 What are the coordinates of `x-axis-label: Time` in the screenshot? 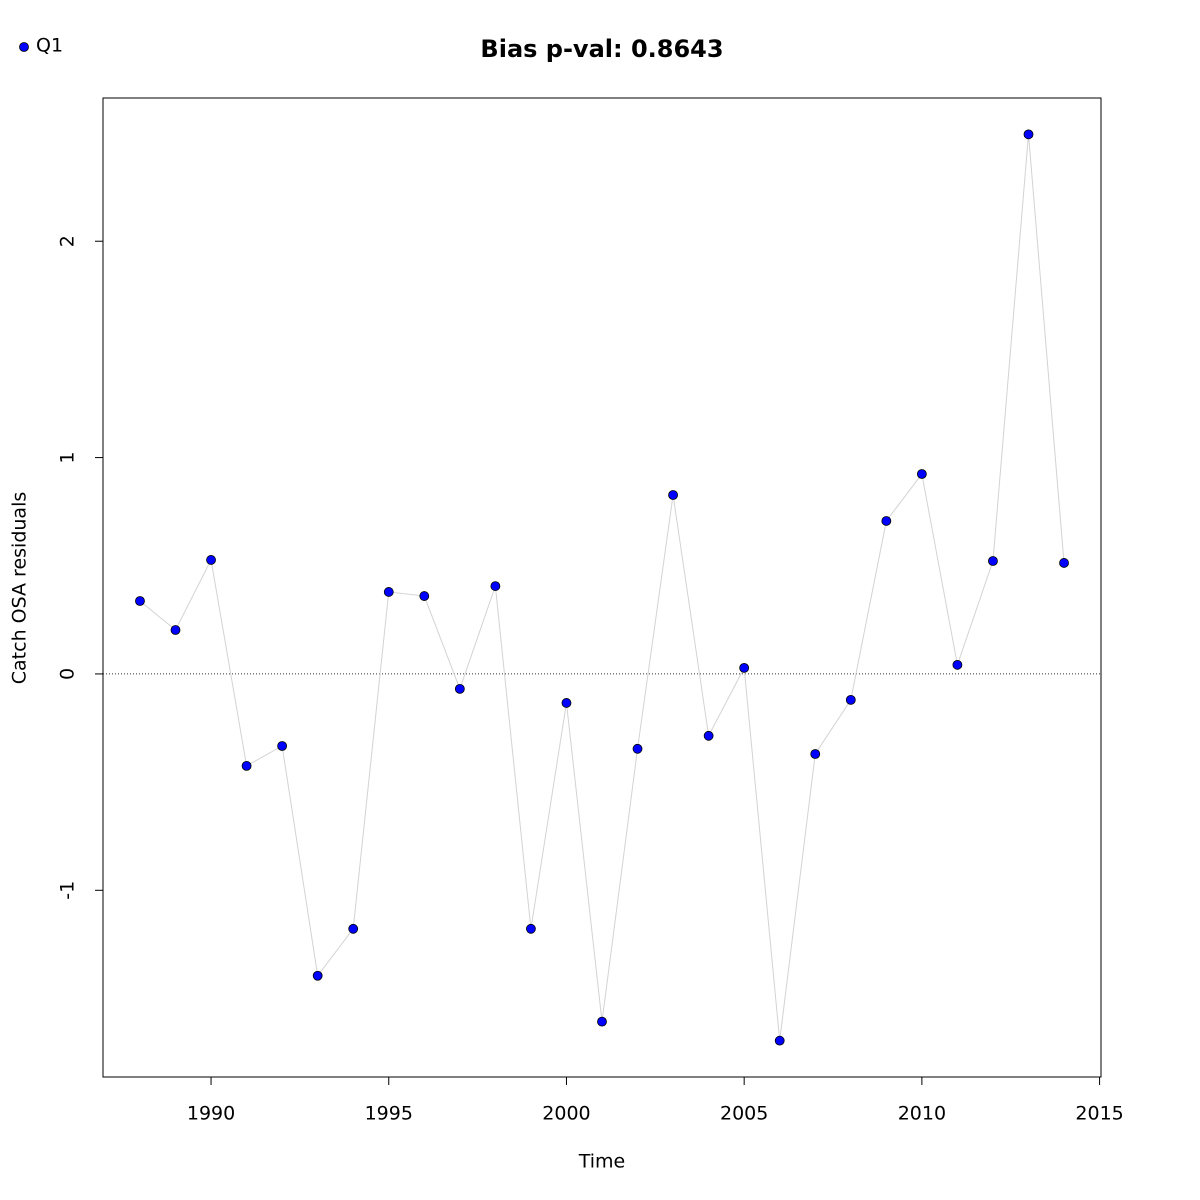 It's located at (602, 1162).